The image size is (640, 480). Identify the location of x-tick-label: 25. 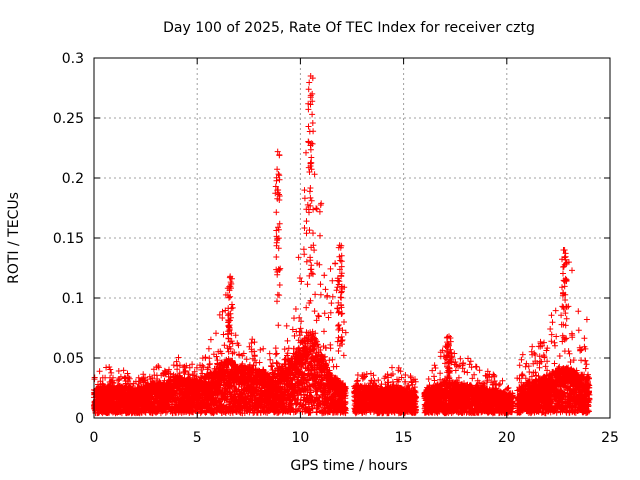
(610, 438).